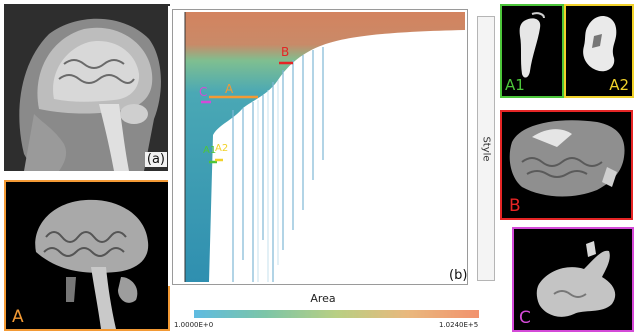 Image resolution: width=637 pixels, height=335 pixels. I want to click on segment-A-drawing, so click(87, 255).